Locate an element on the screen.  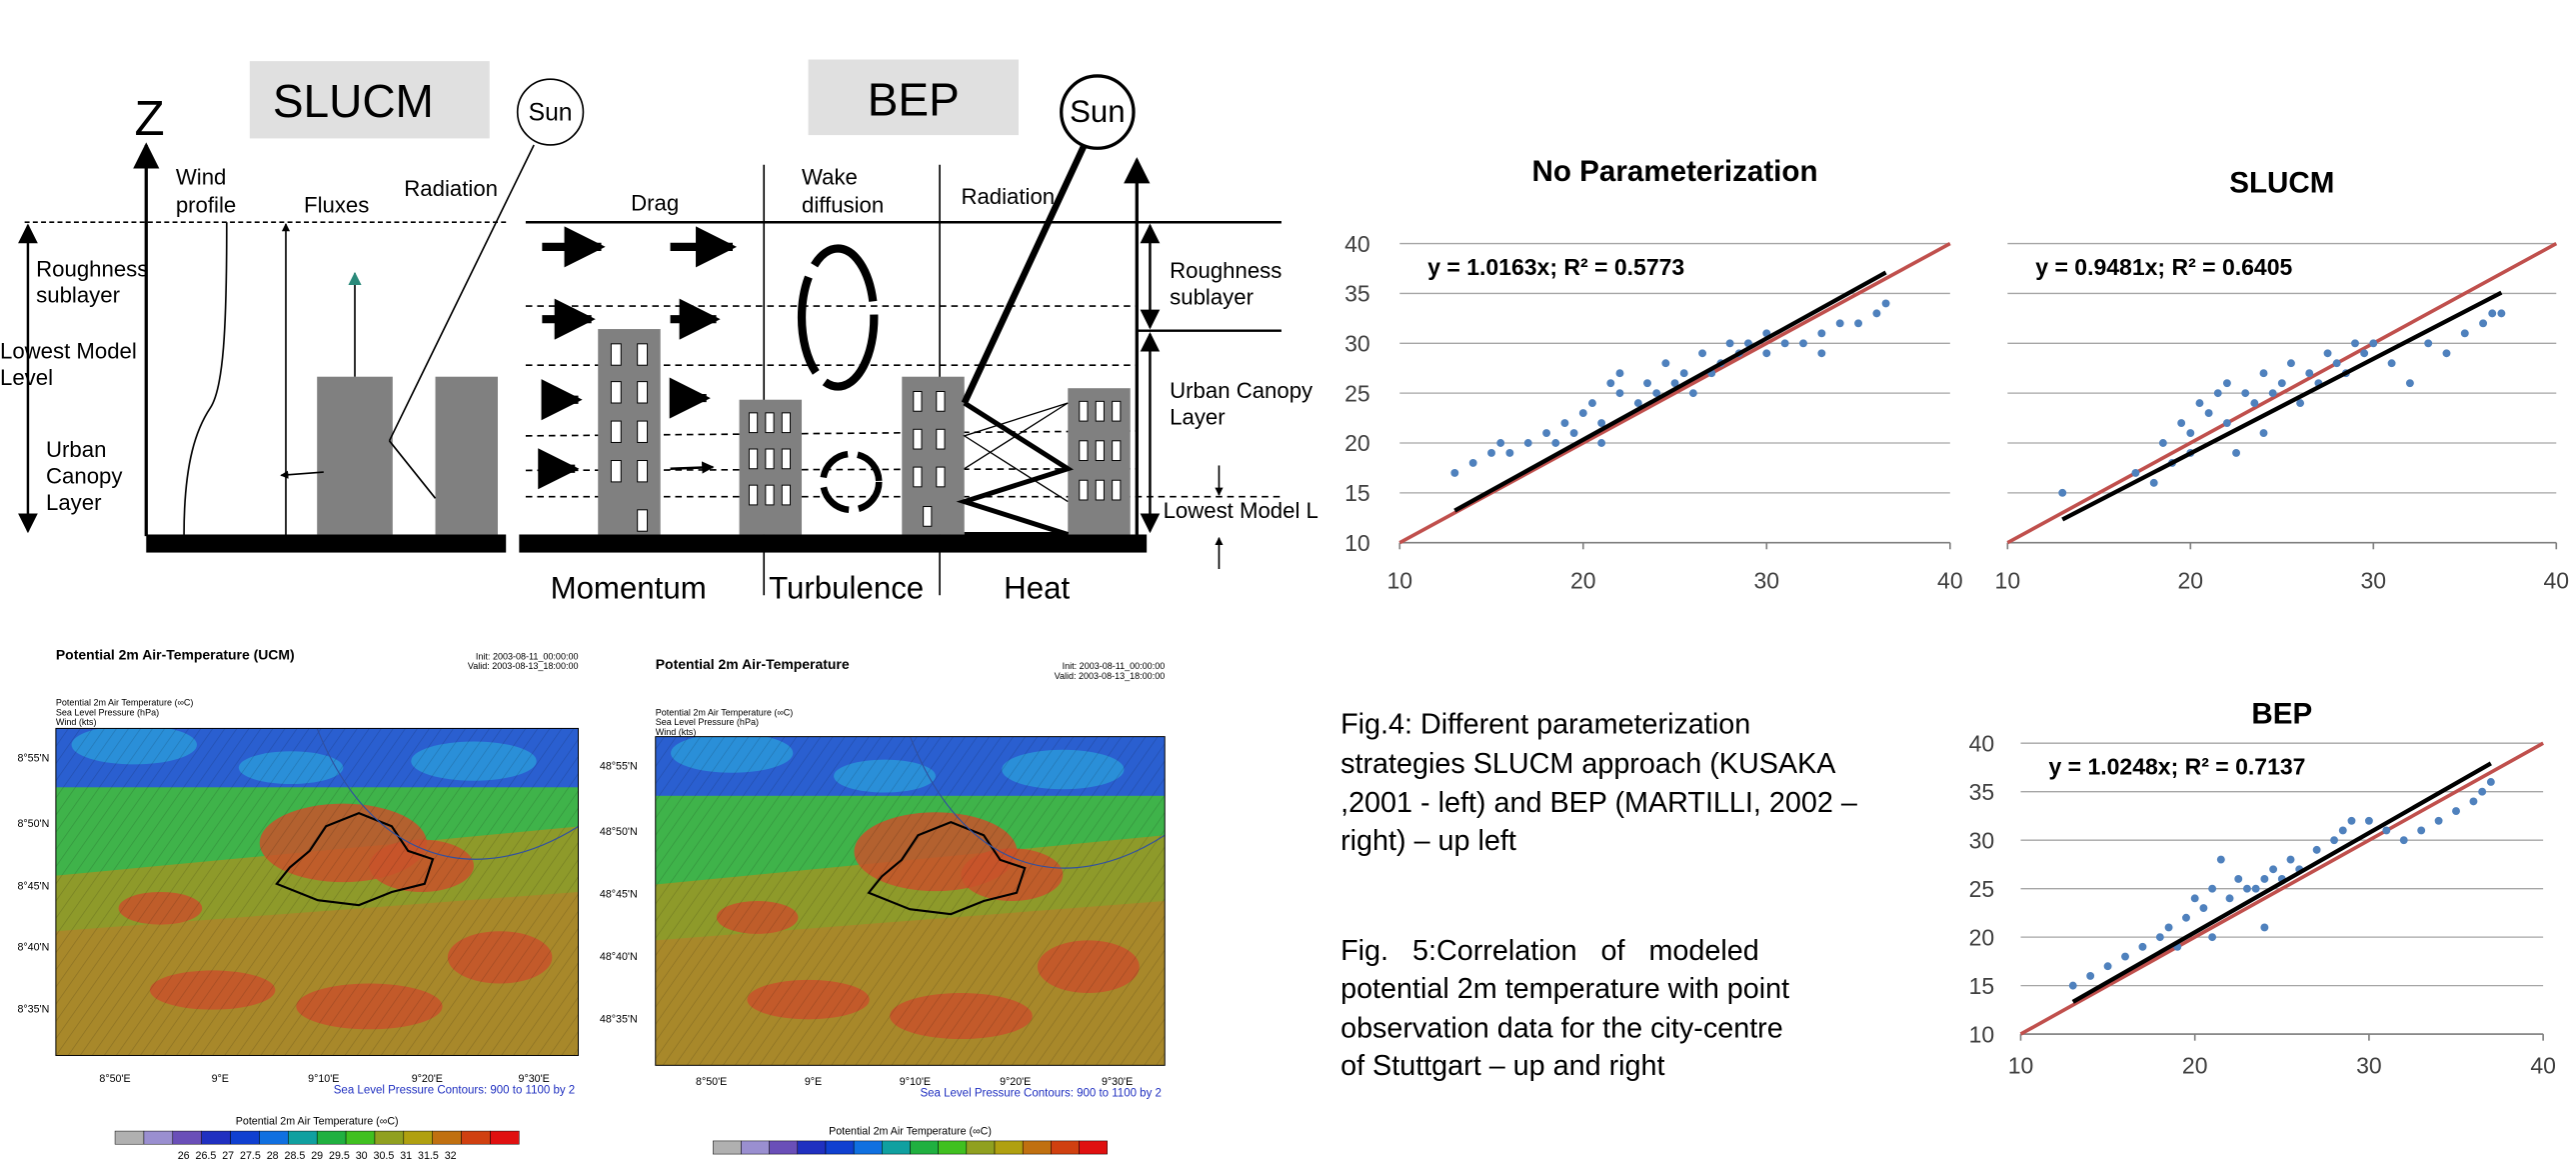
process-group: Momentum is located at coordinates (629, 588).